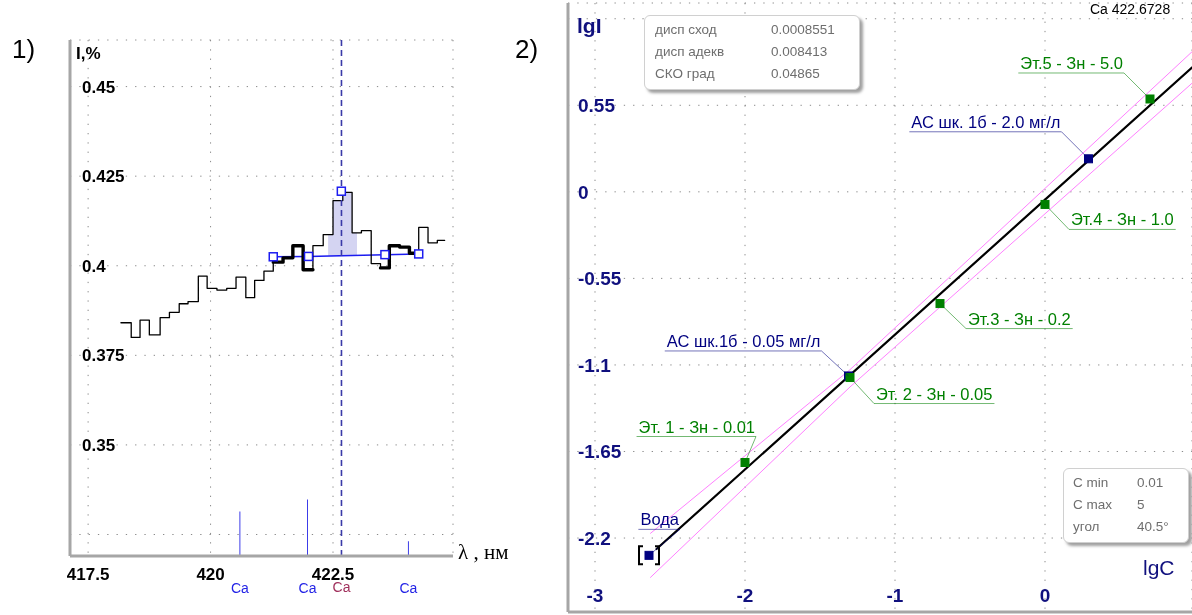 This screenshot has width=1192, height=615. I want to click on x-tick-label: 417.5, so click(88, 575).